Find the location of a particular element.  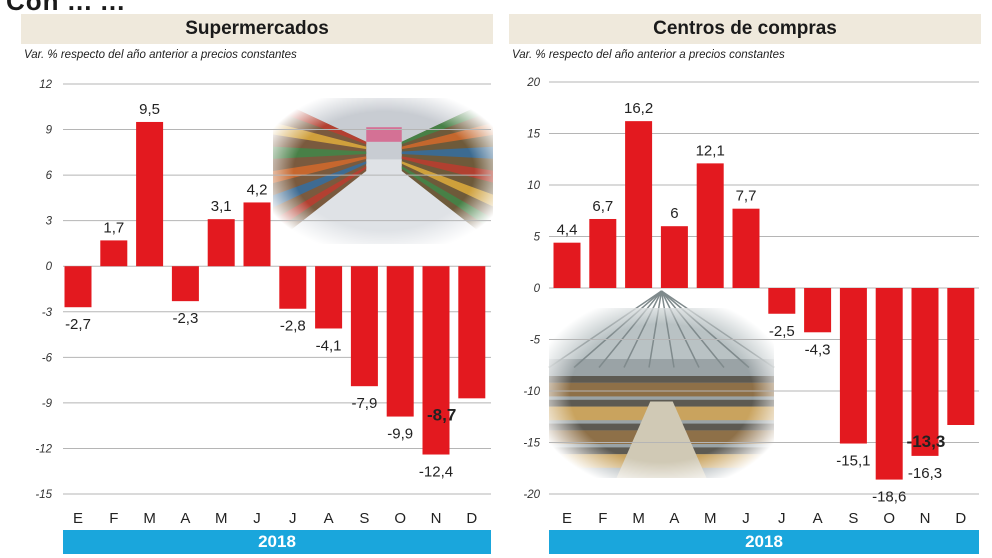

panel-title: Supermercados is located at coordinates (257, 29).